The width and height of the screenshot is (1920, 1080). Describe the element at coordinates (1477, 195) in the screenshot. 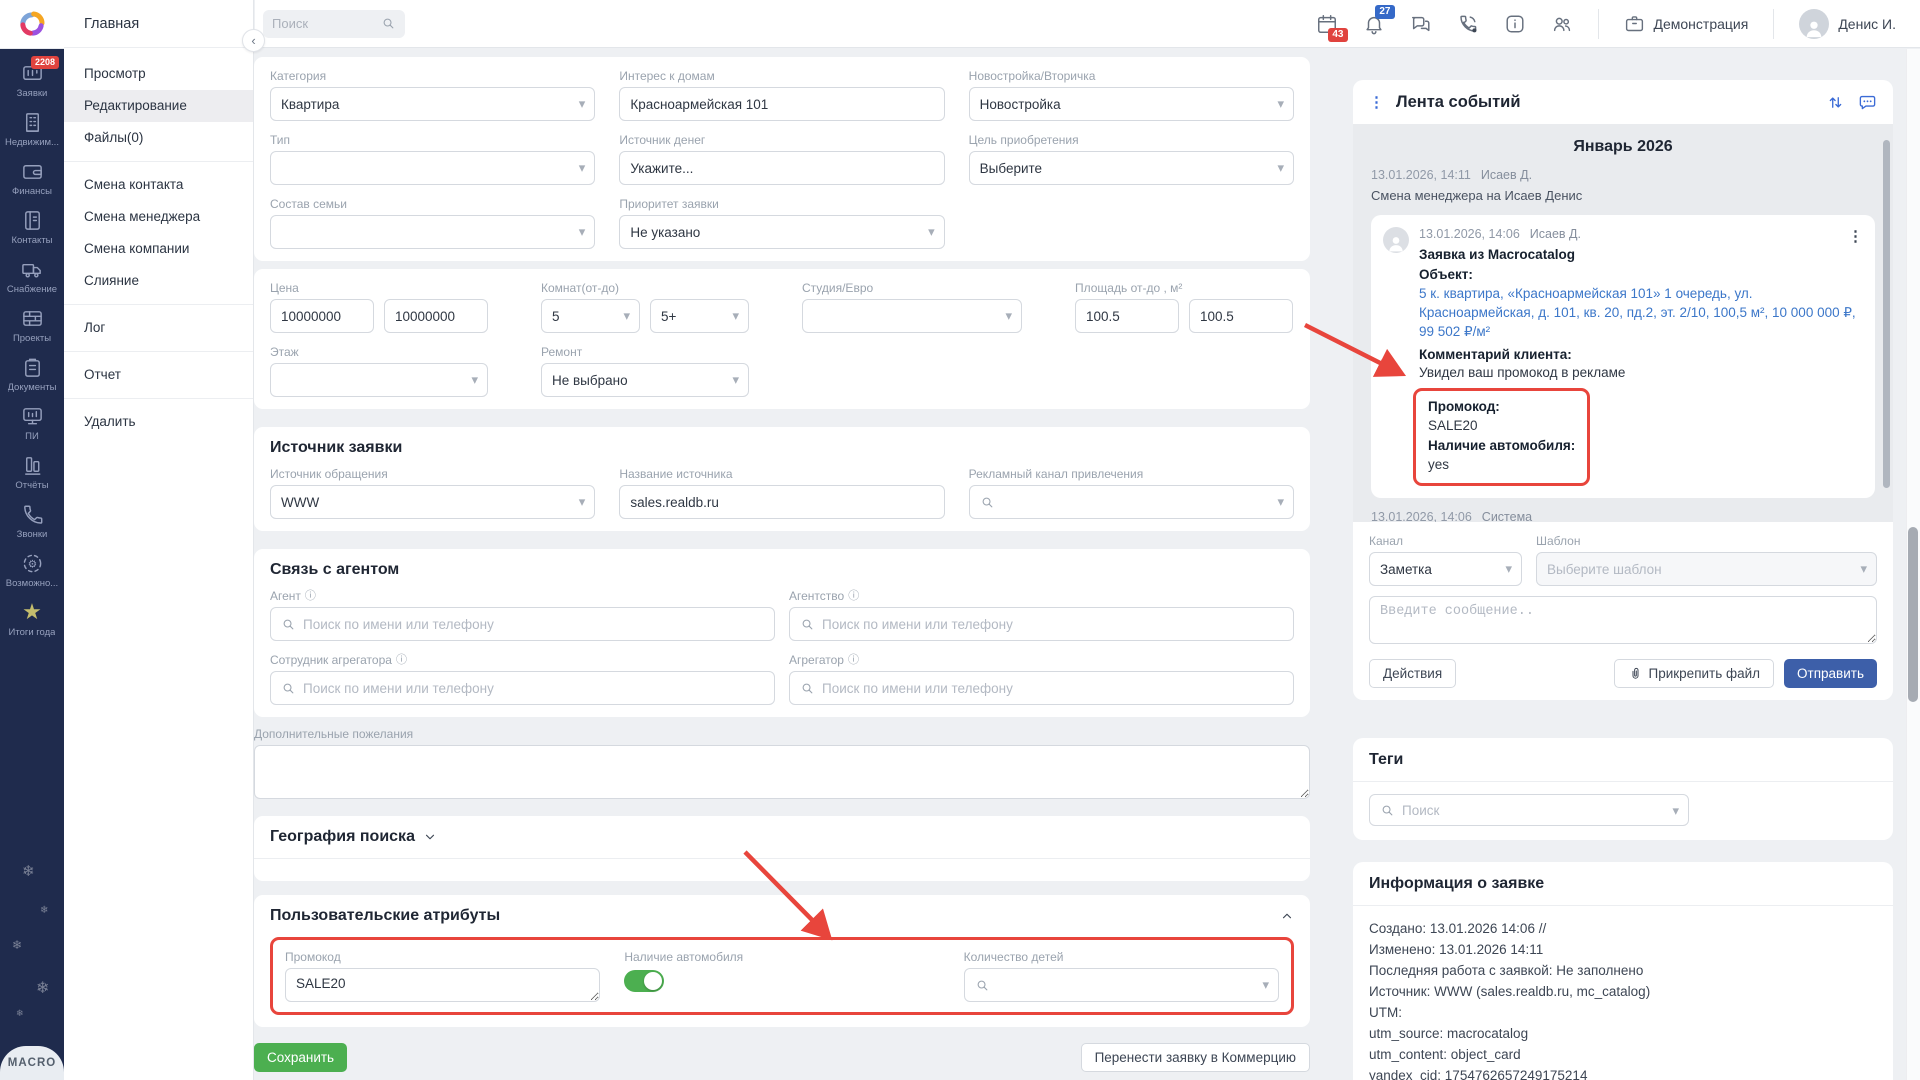

I see `event-text: Смена менеджера на Исаев Денис` at that location.